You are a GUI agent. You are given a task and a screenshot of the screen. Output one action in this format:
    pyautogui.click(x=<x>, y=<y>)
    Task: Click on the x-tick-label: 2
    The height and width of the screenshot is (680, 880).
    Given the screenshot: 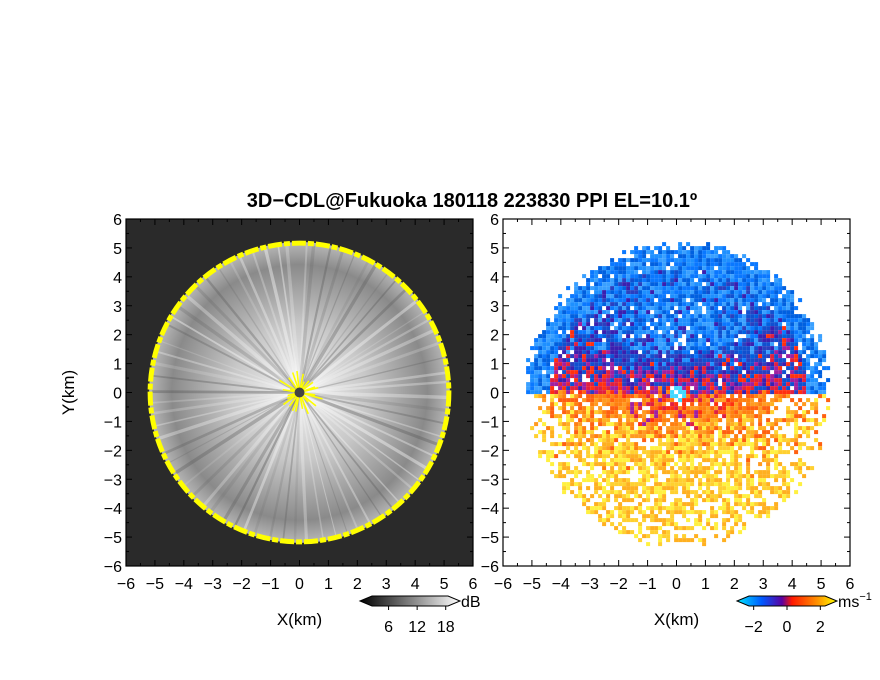 What is the action you would take?
    pyautogui.click(x=357, y=584)
    